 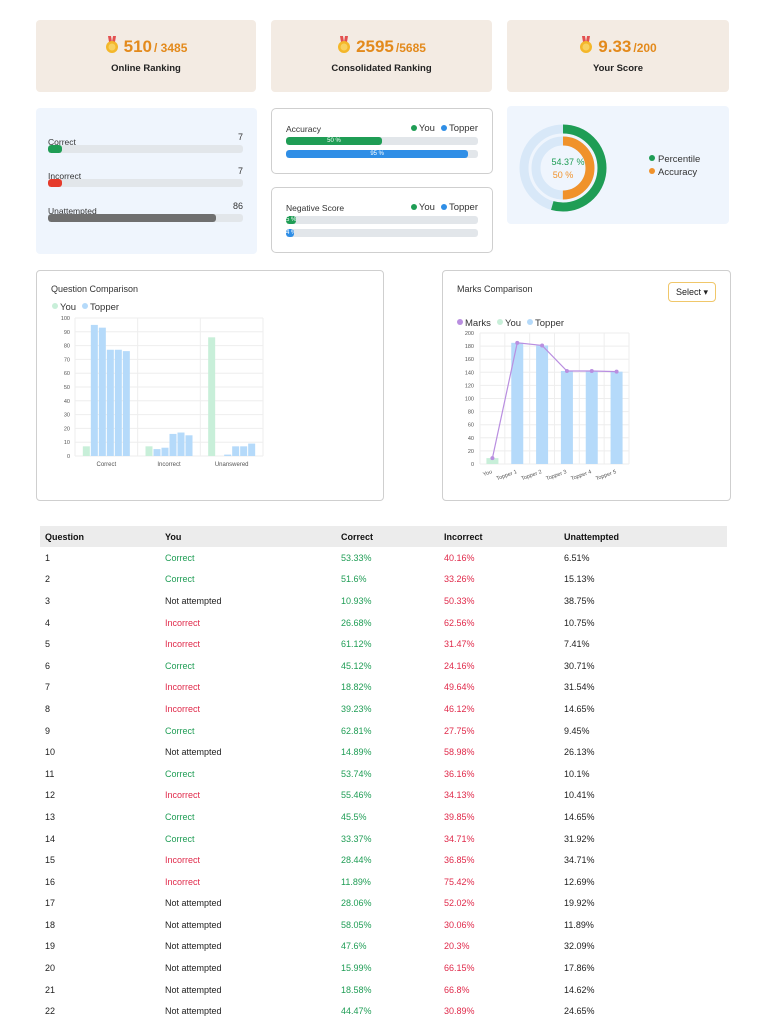 I want to click on table-cell: 20, so click(x=50, y=968).